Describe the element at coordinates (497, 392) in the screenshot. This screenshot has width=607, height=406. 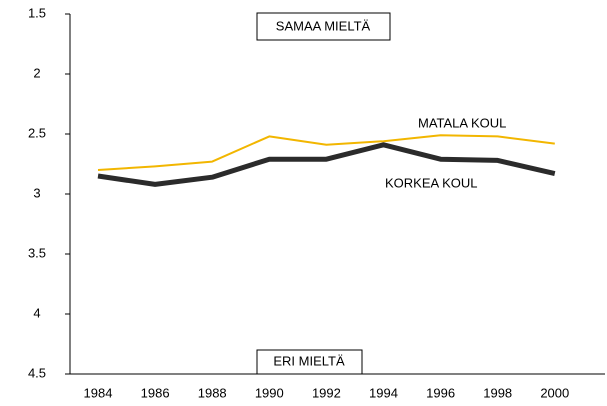
I see `x-tick-label: 1998` at that location.